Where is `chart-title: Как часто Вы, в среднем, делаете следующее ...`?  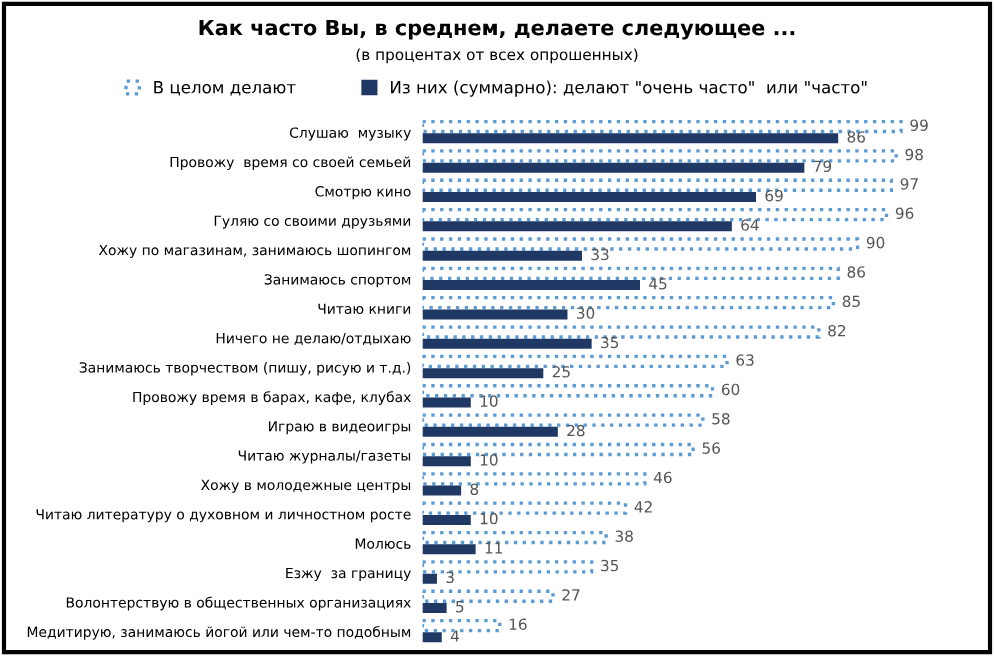
chart-title: Как часто Вы, в среднем, делаете следующее ... is located at coordinates (497, 29).